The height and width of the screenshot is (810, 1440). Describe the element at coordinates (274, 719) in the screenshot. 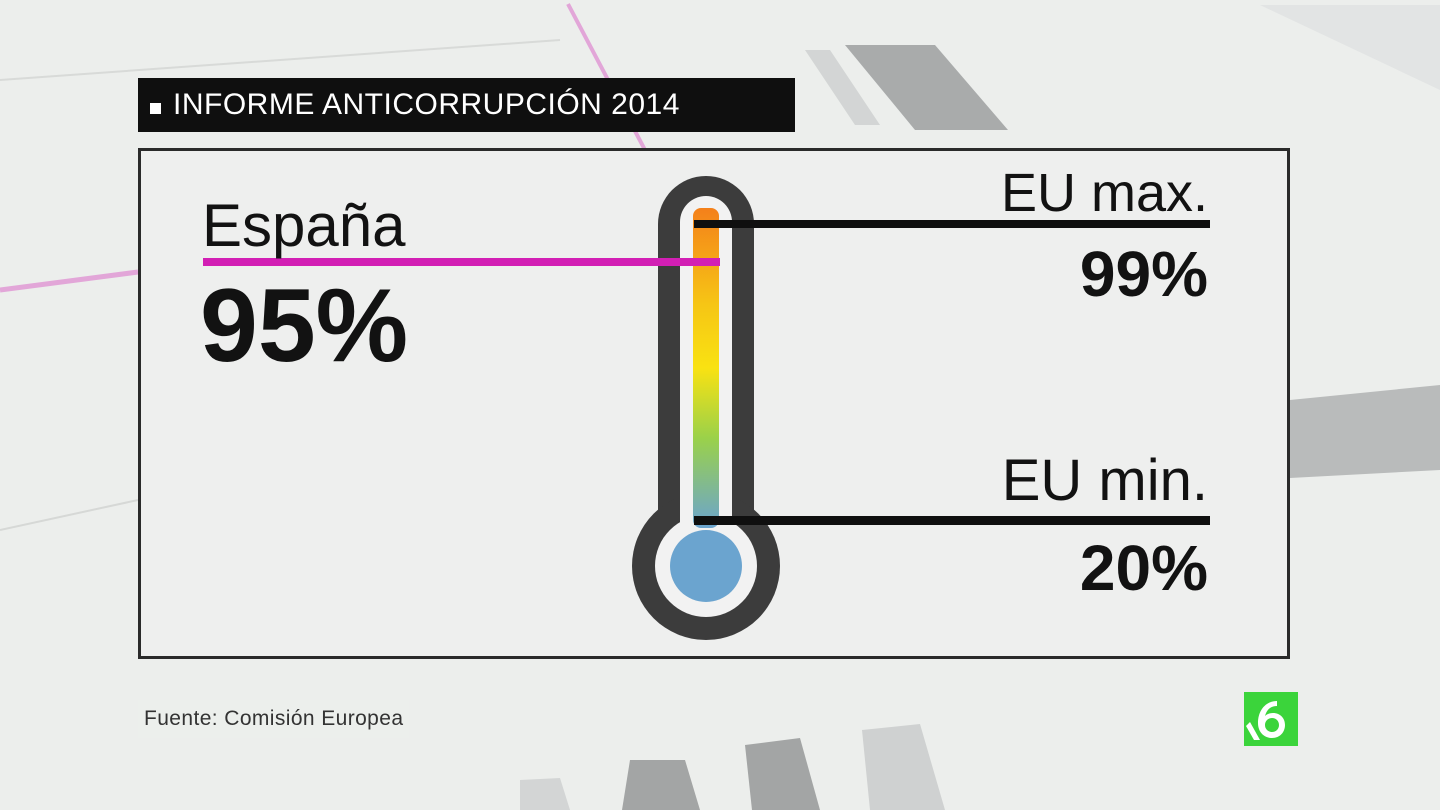

I see `source-caption: Fuente: Comisión Europea` at that location.